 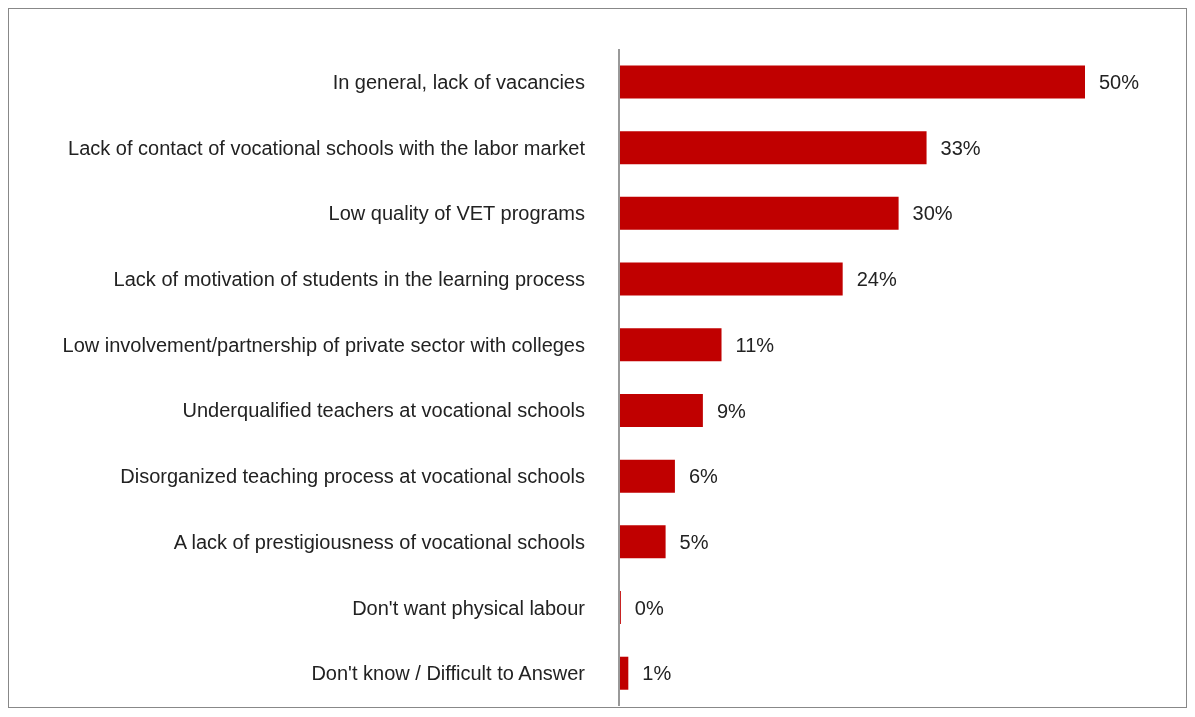 What do you see at coordinates (1119, 82) in the screenshot?
I see `data-label: 50%` at bounding box center [1119, 82].